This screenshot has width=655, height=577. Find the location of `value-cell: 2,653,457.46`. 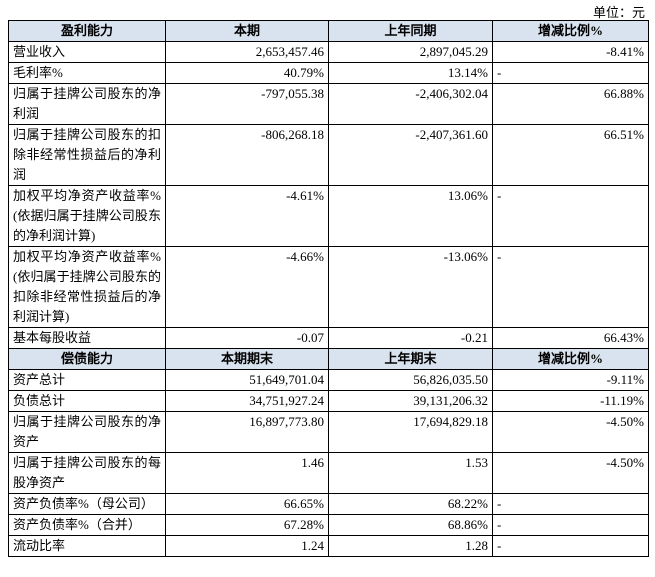

value-cell: 2,653,457.46 is located at coordinates (247, 52).